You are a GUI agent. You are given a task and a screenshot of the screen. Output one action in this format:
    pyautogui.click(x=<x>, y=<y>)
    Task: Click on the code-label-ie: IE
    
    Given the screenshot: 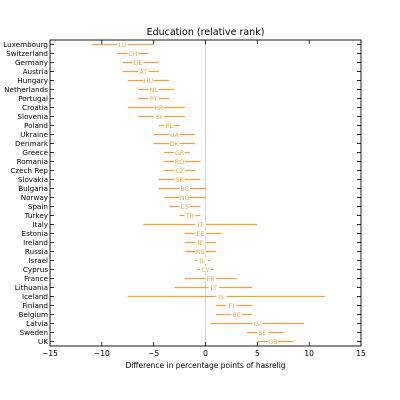 What is the action you would take?
    pyautogui.click(x=200, y=243)
    